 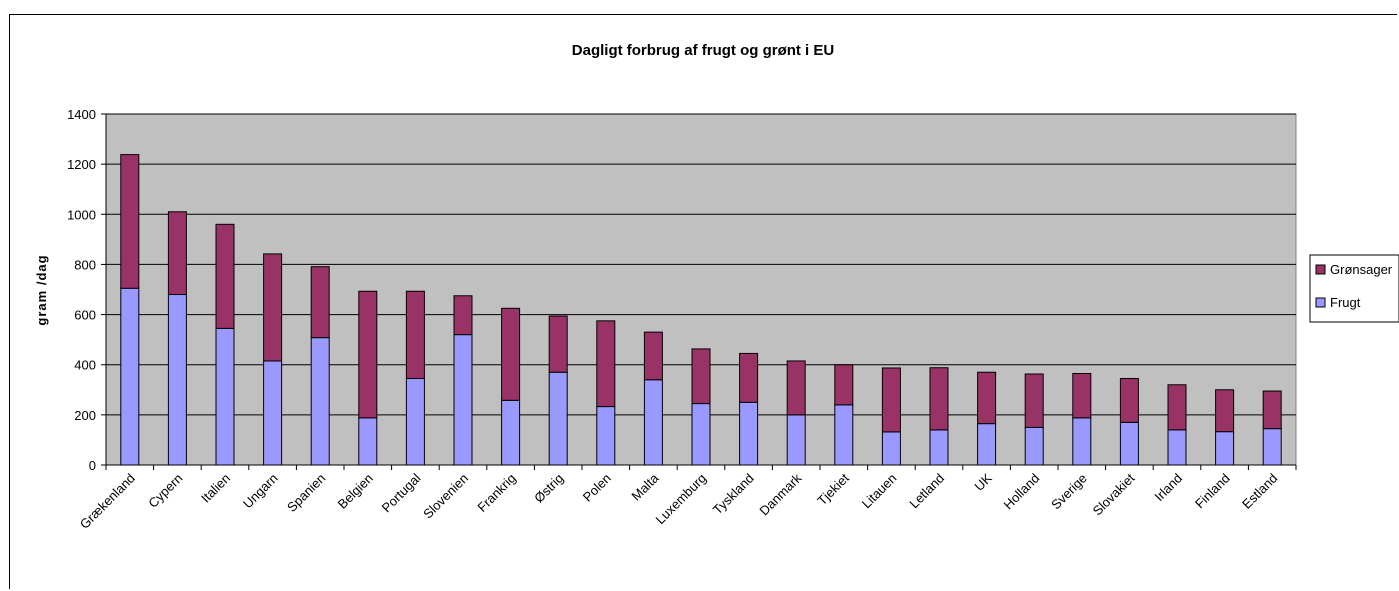 I want to click on x-tick-label: Finland, so click(x=1212, y=491).